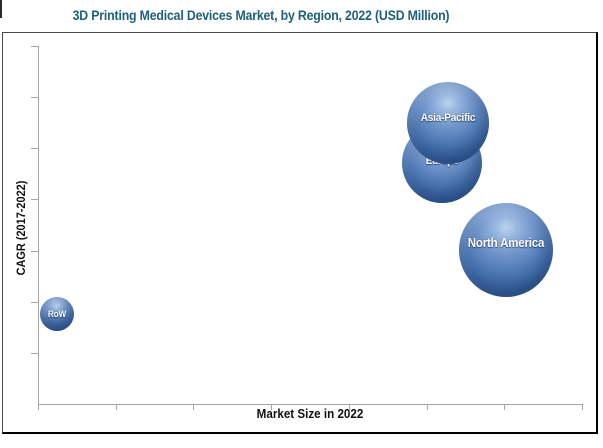 Image resolution: width=603 pixels, height=448 pixels. What do you see at coordinates (22, 228) in the screenshot?
I see `y-axis-title: CAGR (2017-2022)` at bounding box center [22, 228].